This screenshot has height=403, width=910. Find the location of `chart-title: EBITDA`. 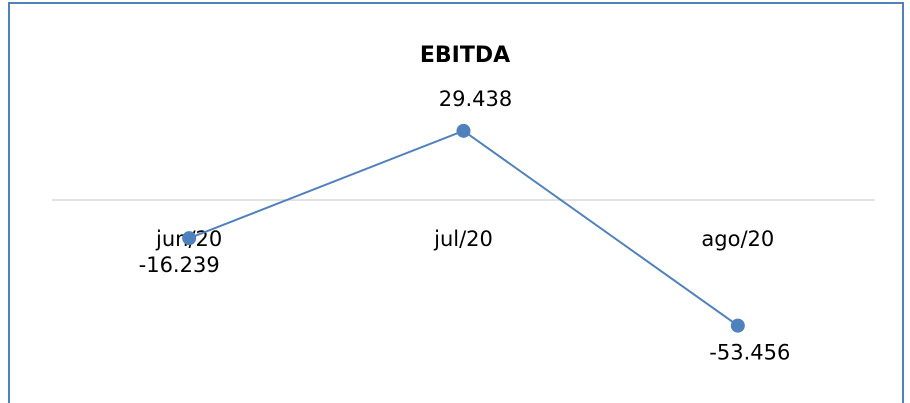

chart-title: EBITDA is located at coordinates (465, 55).